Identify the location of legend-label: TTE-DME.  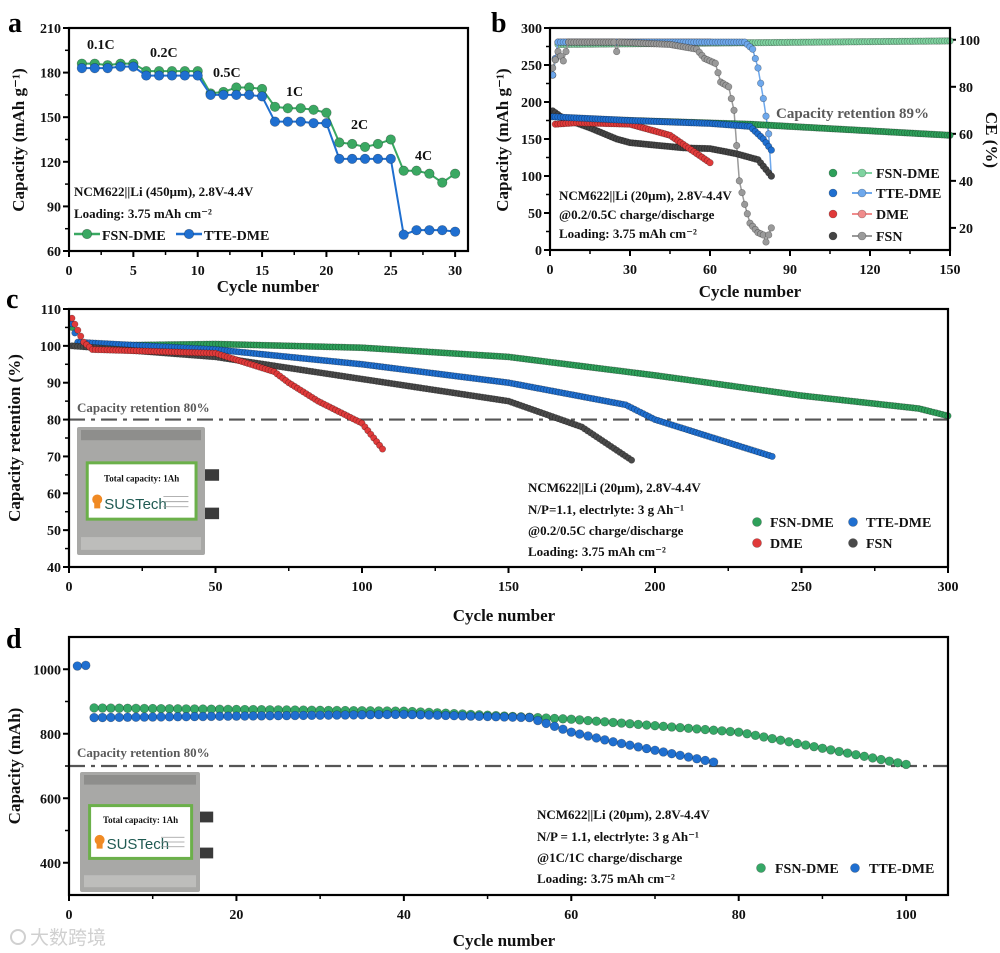
(901, 869).